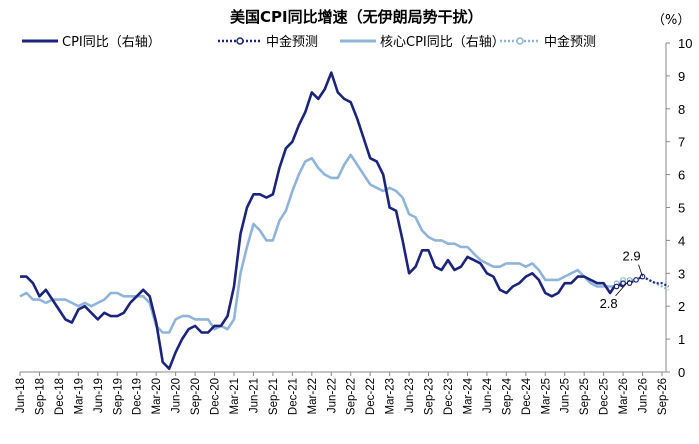 The width and height of the screenshot is (699, 444). I want to click on x-tick-label: Dec-23, so click(449, 396).